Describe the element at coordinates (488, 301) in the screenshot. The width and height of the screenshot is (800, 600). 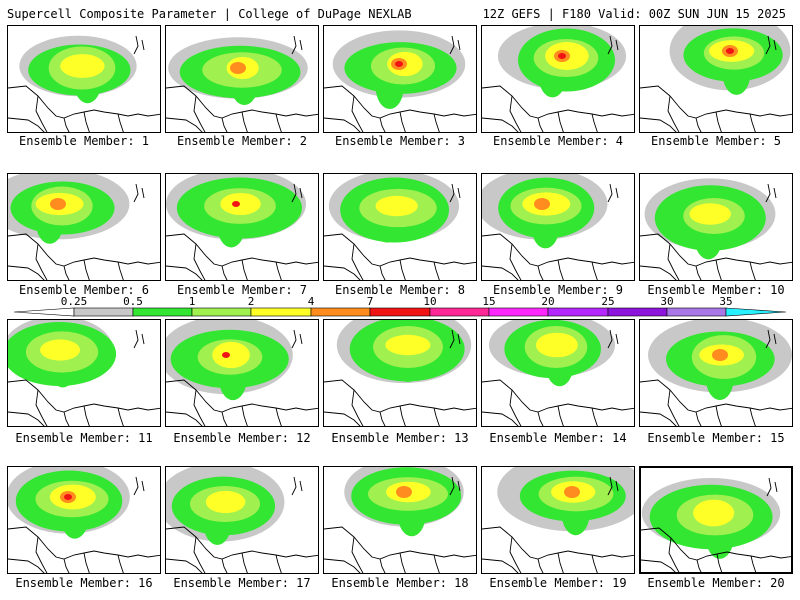
I see `colorbar-tick-label: 15` at that location.